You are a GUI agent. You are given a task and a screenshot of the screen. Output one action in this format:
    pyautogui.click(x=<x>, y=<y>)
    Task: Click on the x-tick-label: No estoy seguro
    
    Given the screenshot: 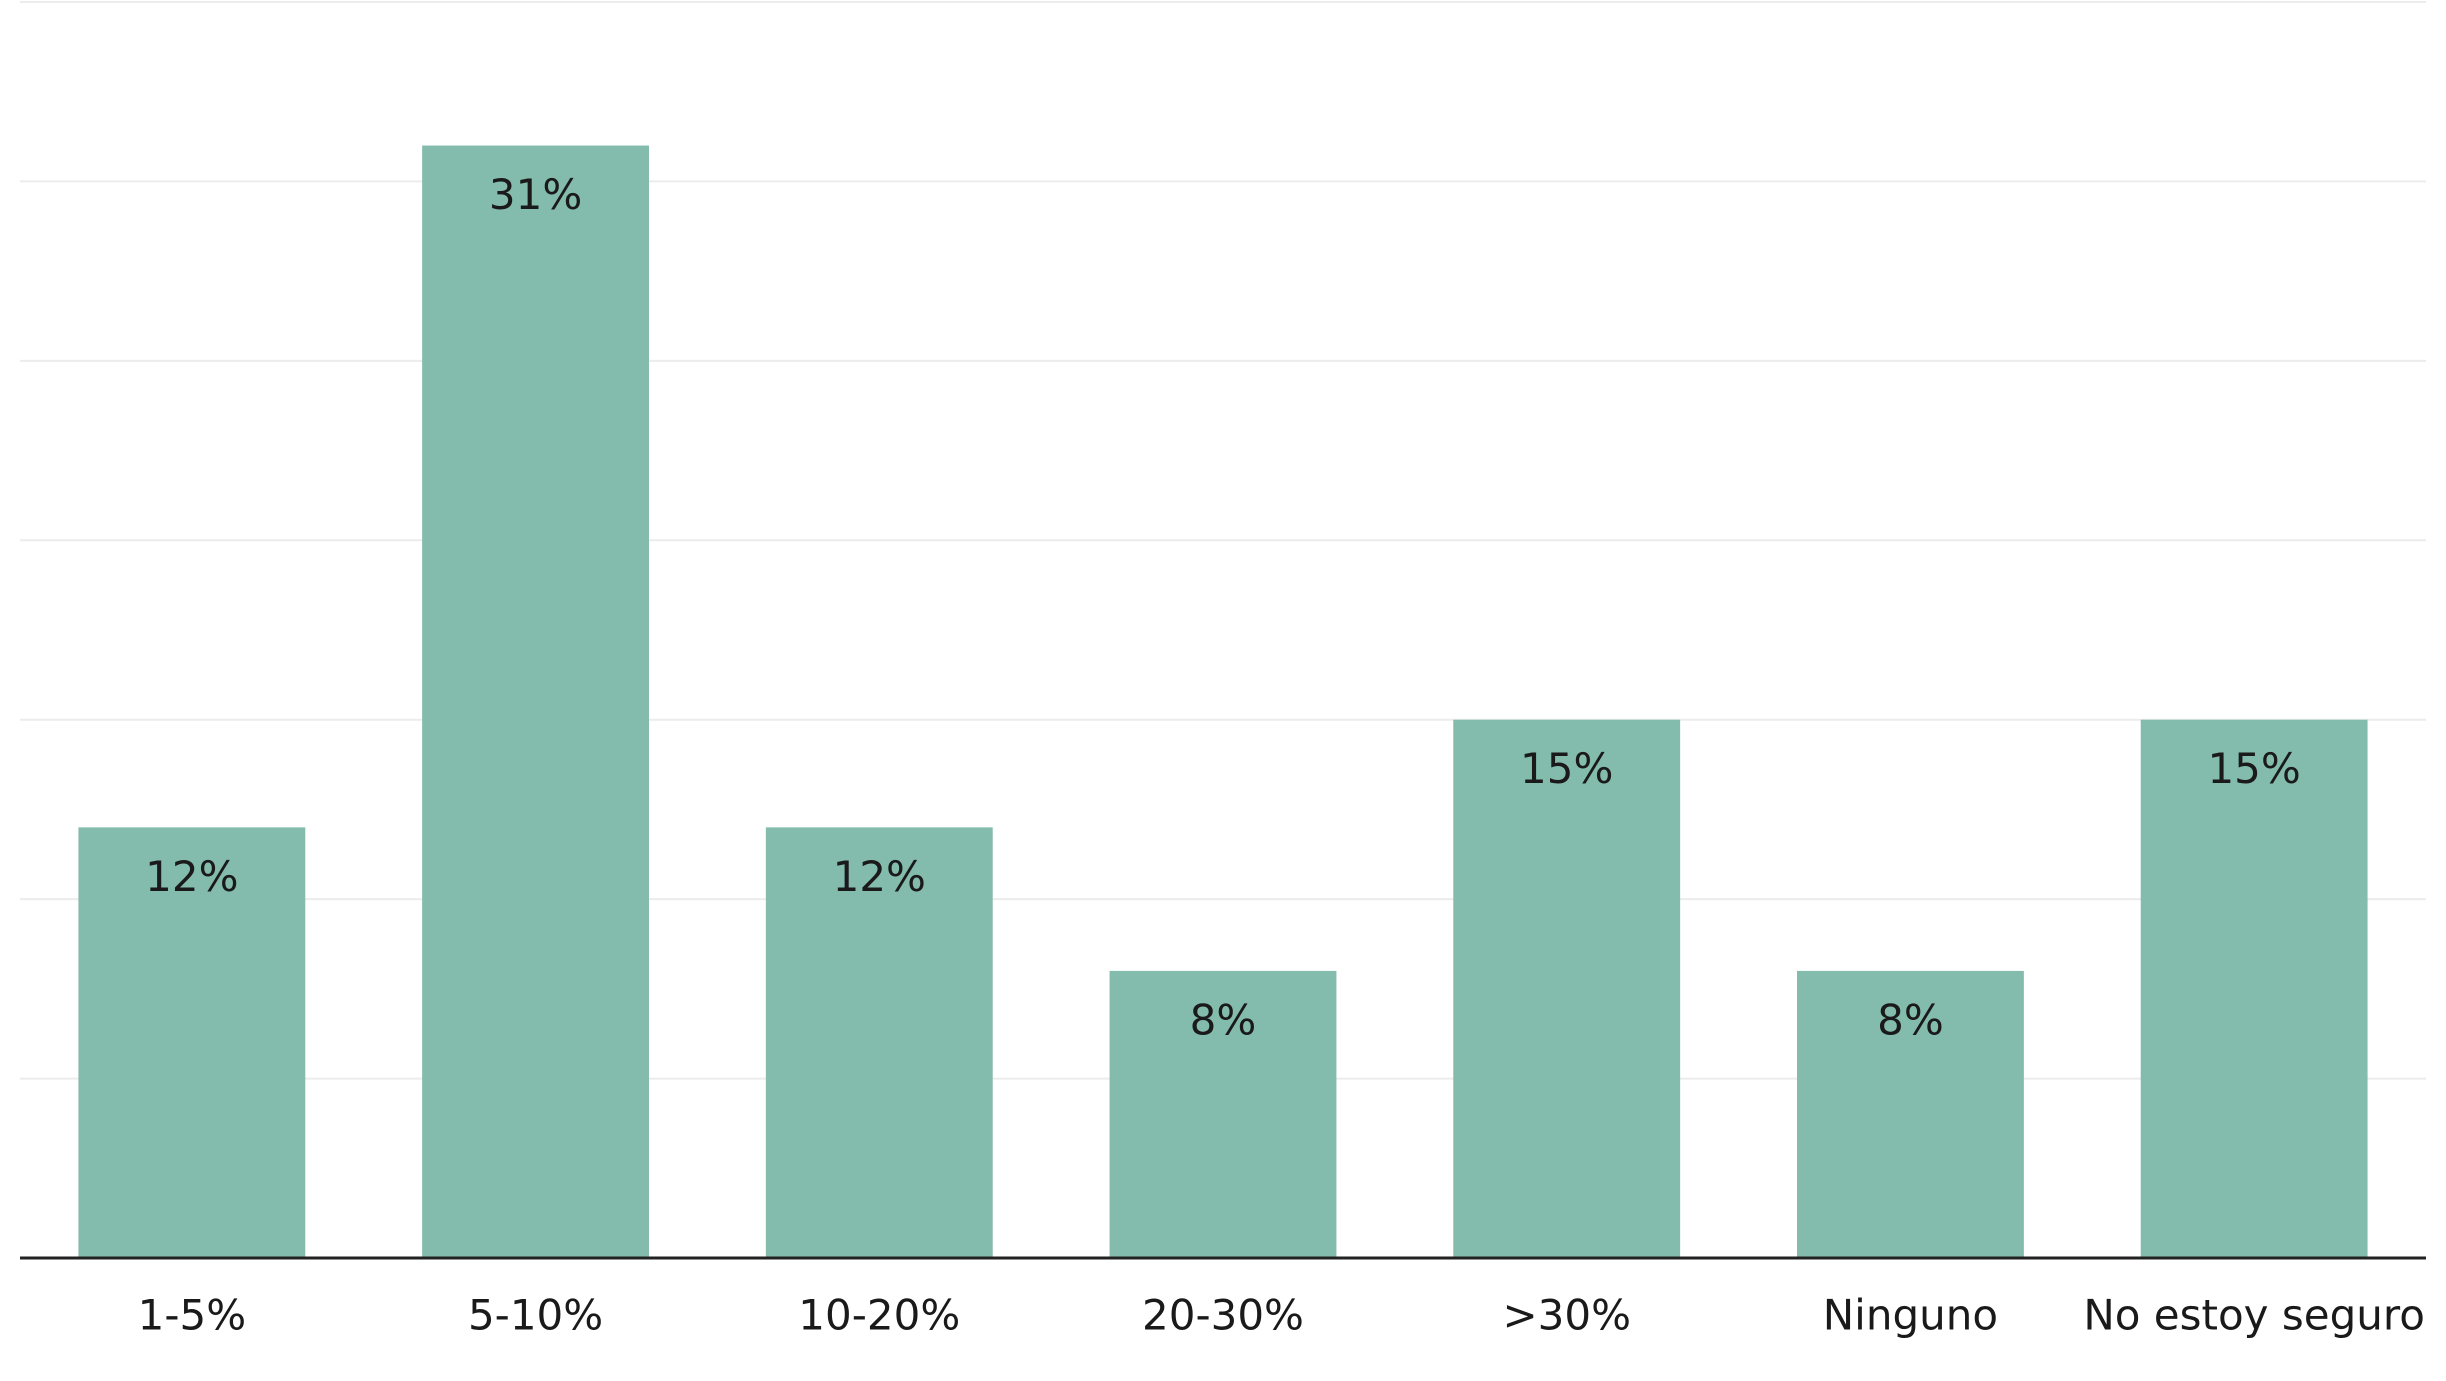 What is the action you would take?
    pyautogui.click(x=2254, y=1315)
    